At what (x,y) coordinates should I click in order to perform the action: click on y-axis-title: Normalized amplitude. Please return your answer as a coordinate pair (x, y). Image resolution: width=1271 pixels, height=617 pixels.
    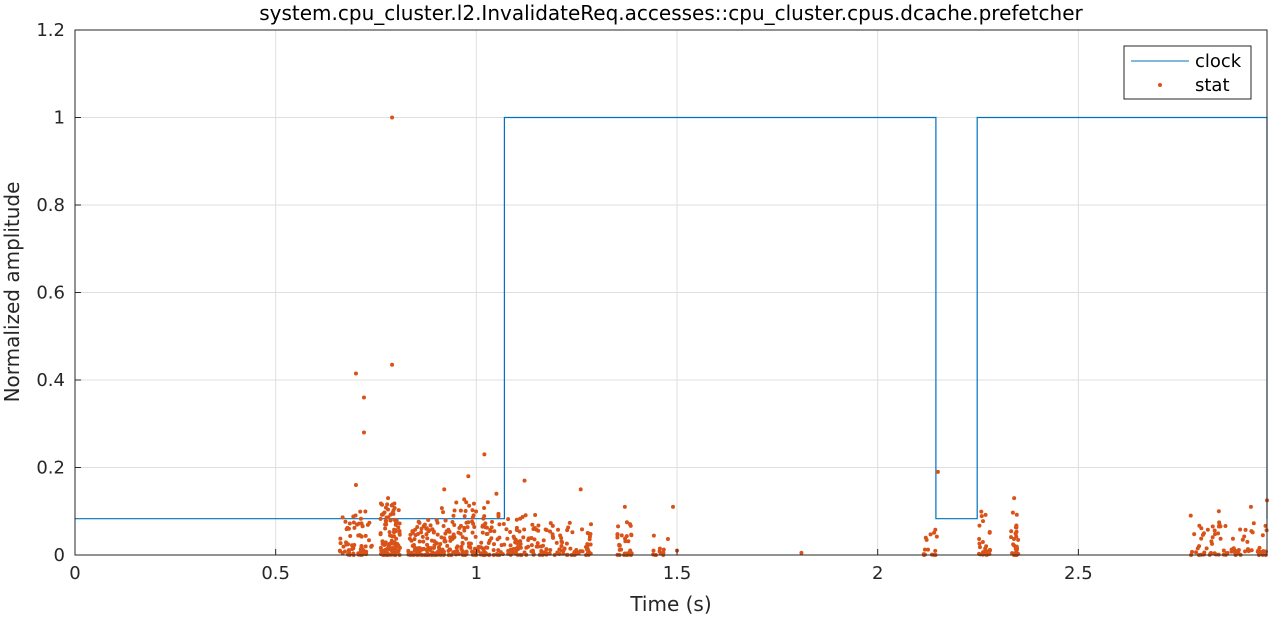
    Looking at the image, I should click on (12, 292).